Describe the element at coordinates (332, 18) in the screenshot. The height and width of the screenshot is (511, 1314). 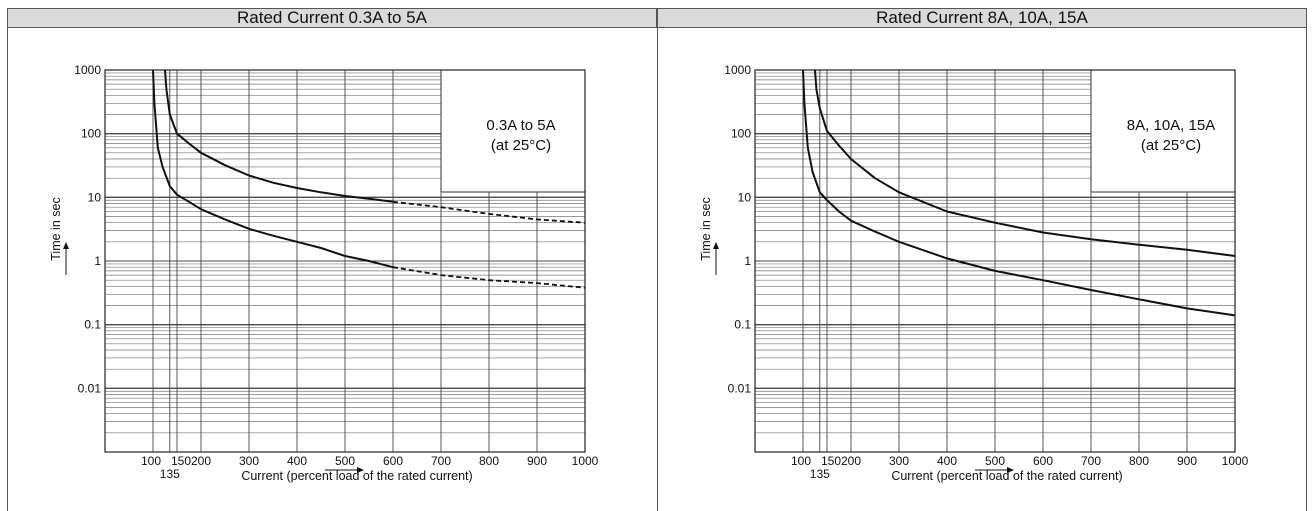
I see `panel-header-left: Rated Current 0.3A to 5A` at that location.